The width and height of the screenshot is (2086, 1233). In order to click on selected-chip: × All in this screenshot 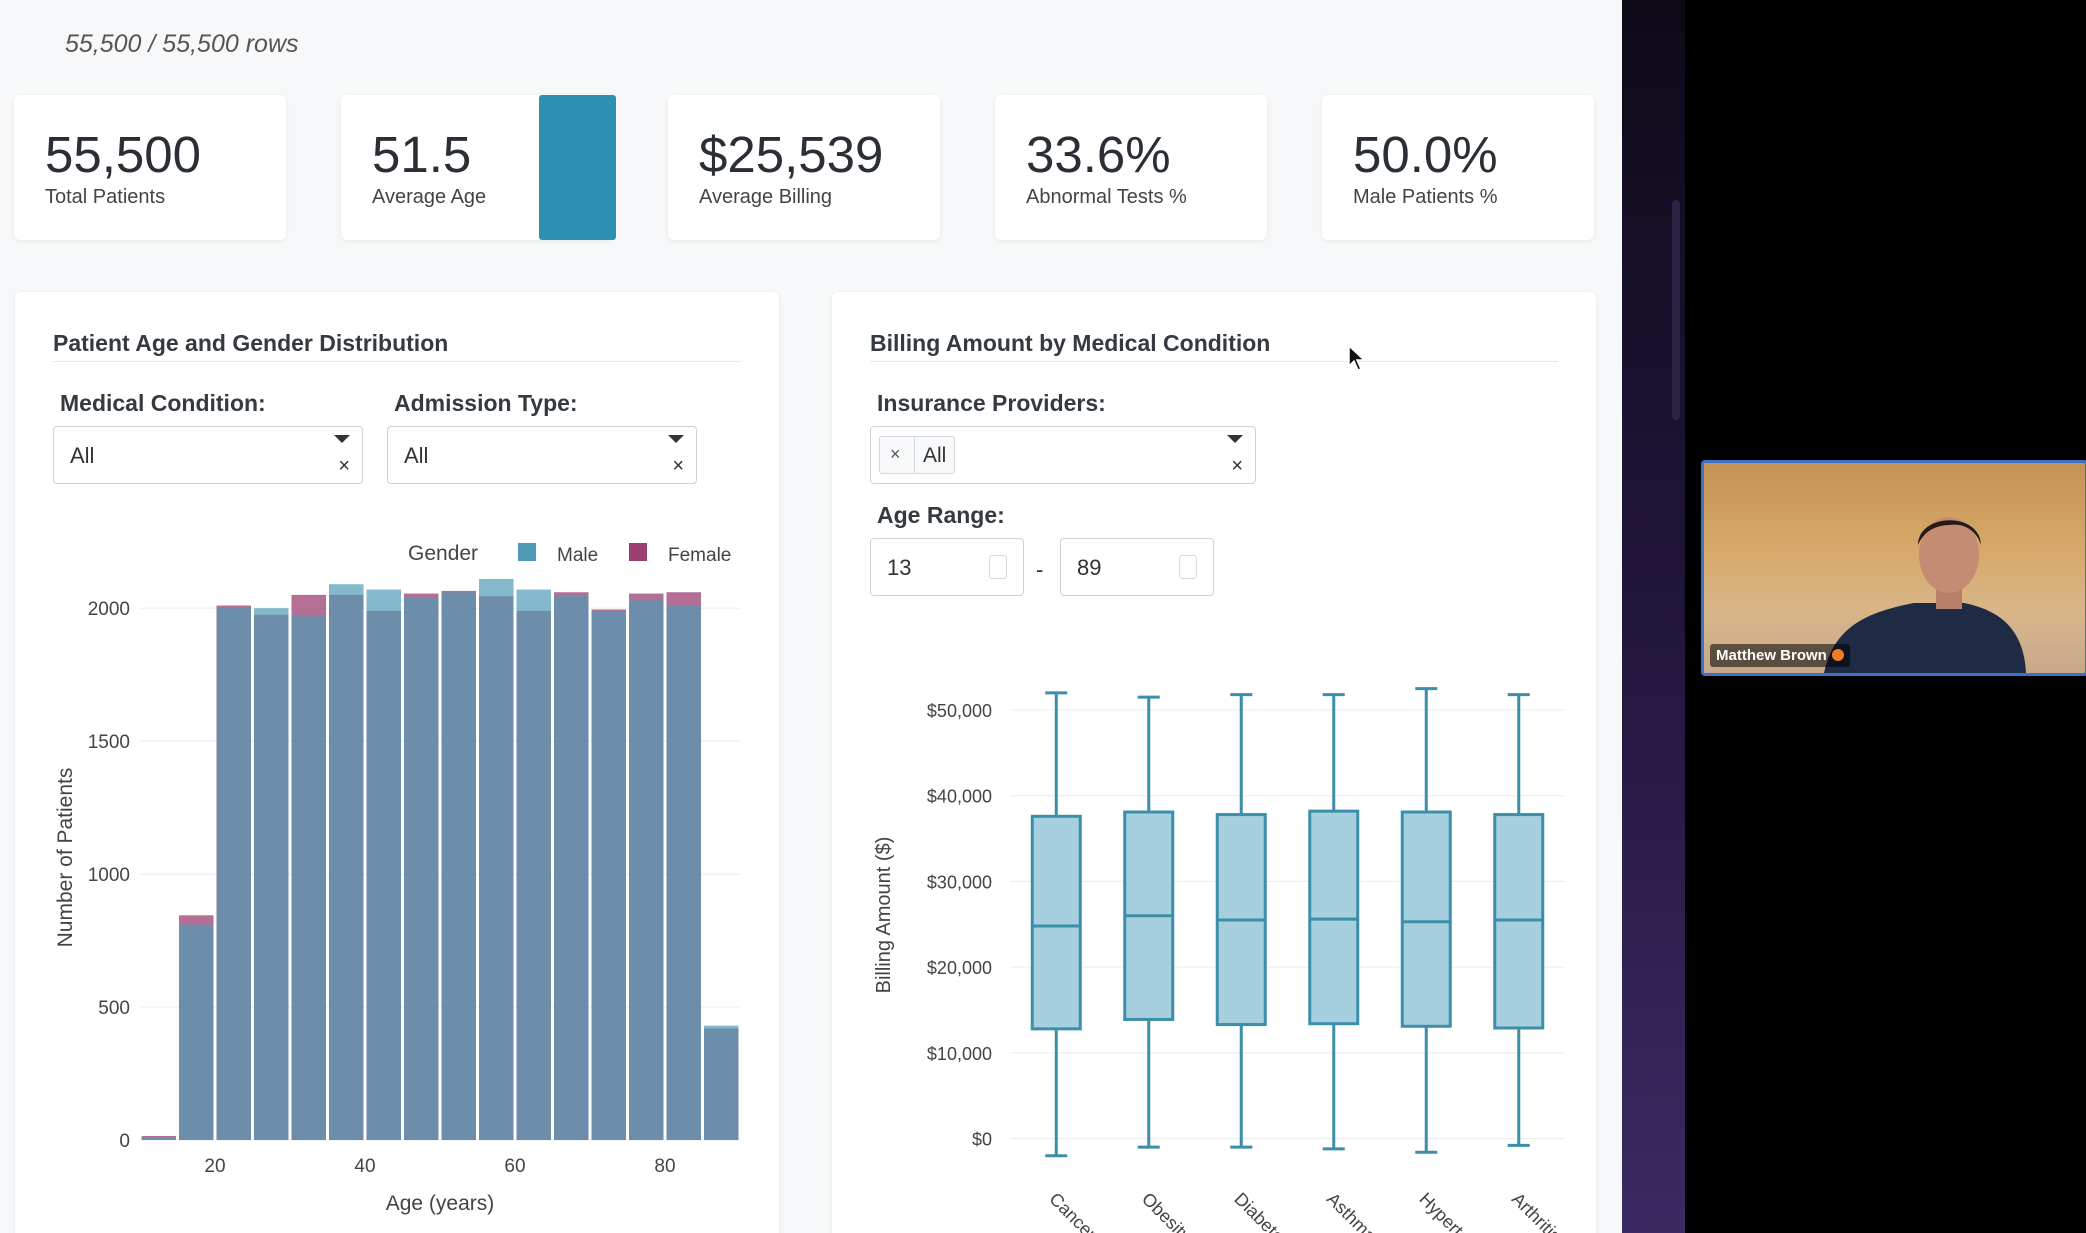, I will do `click(917, 455)`.